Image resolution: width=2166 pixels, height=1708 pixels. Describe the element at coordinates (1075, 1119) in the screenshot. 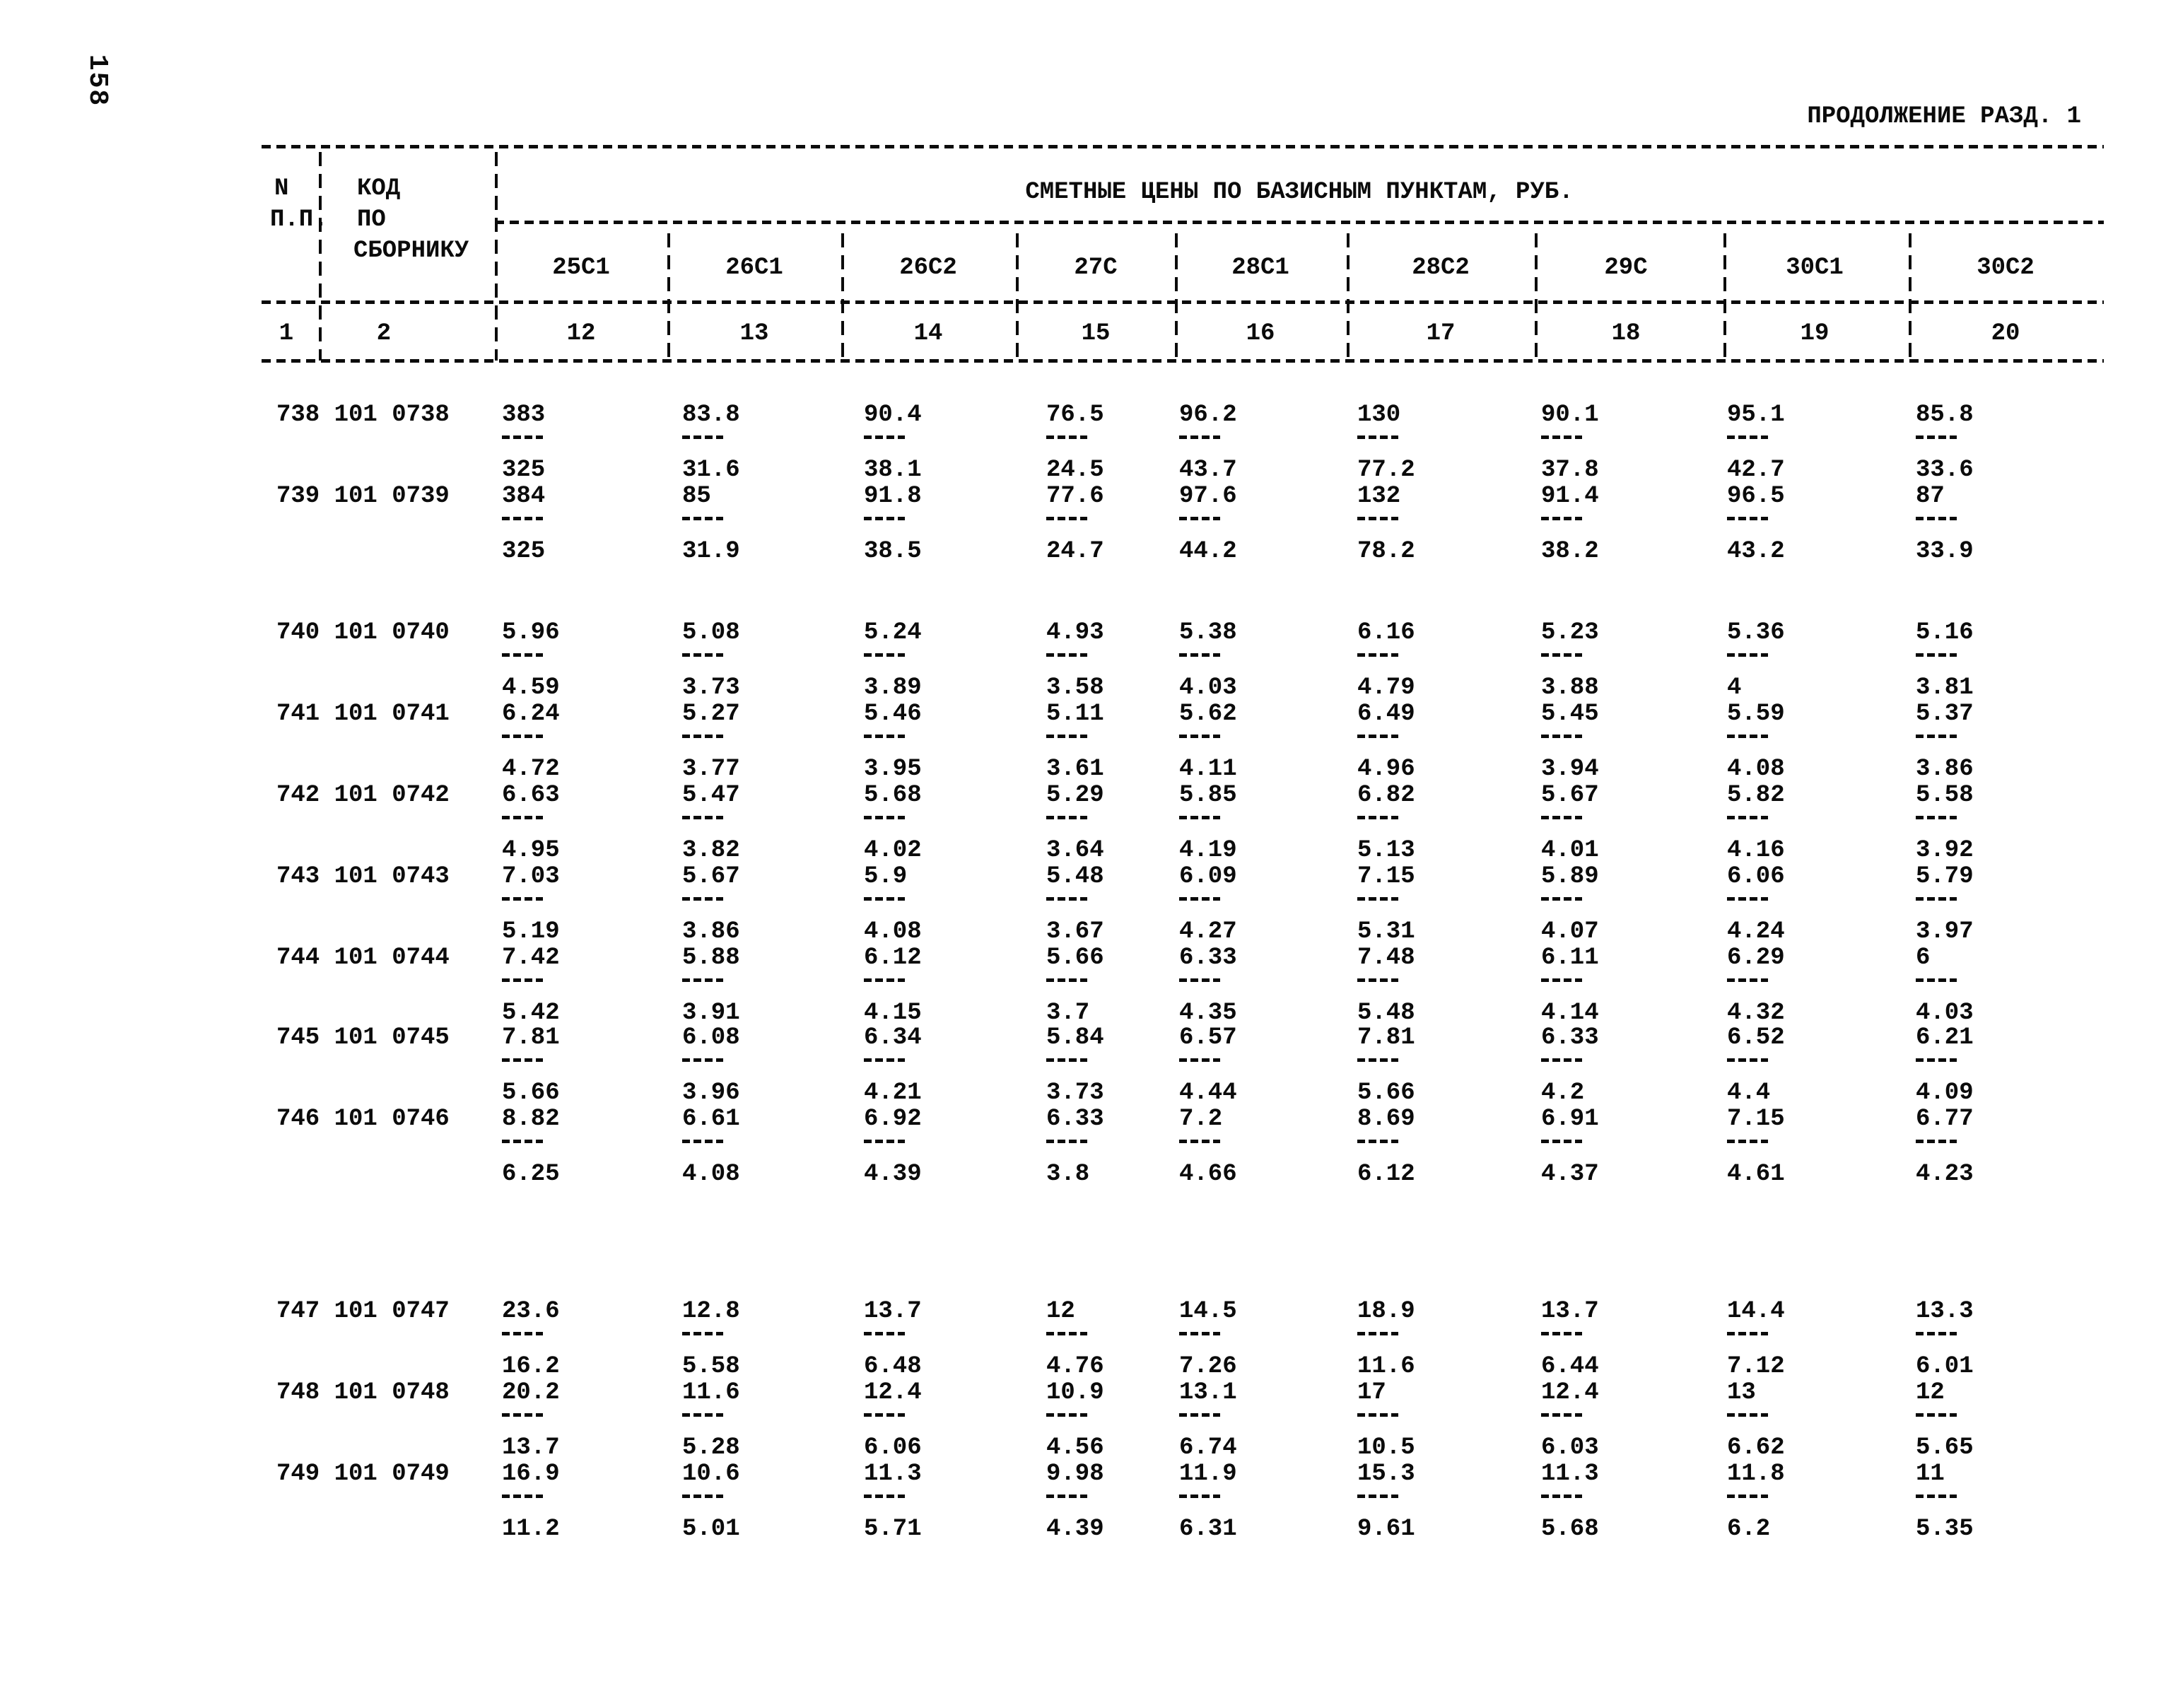

I see `cell-upper-value: 6.33` at that location.